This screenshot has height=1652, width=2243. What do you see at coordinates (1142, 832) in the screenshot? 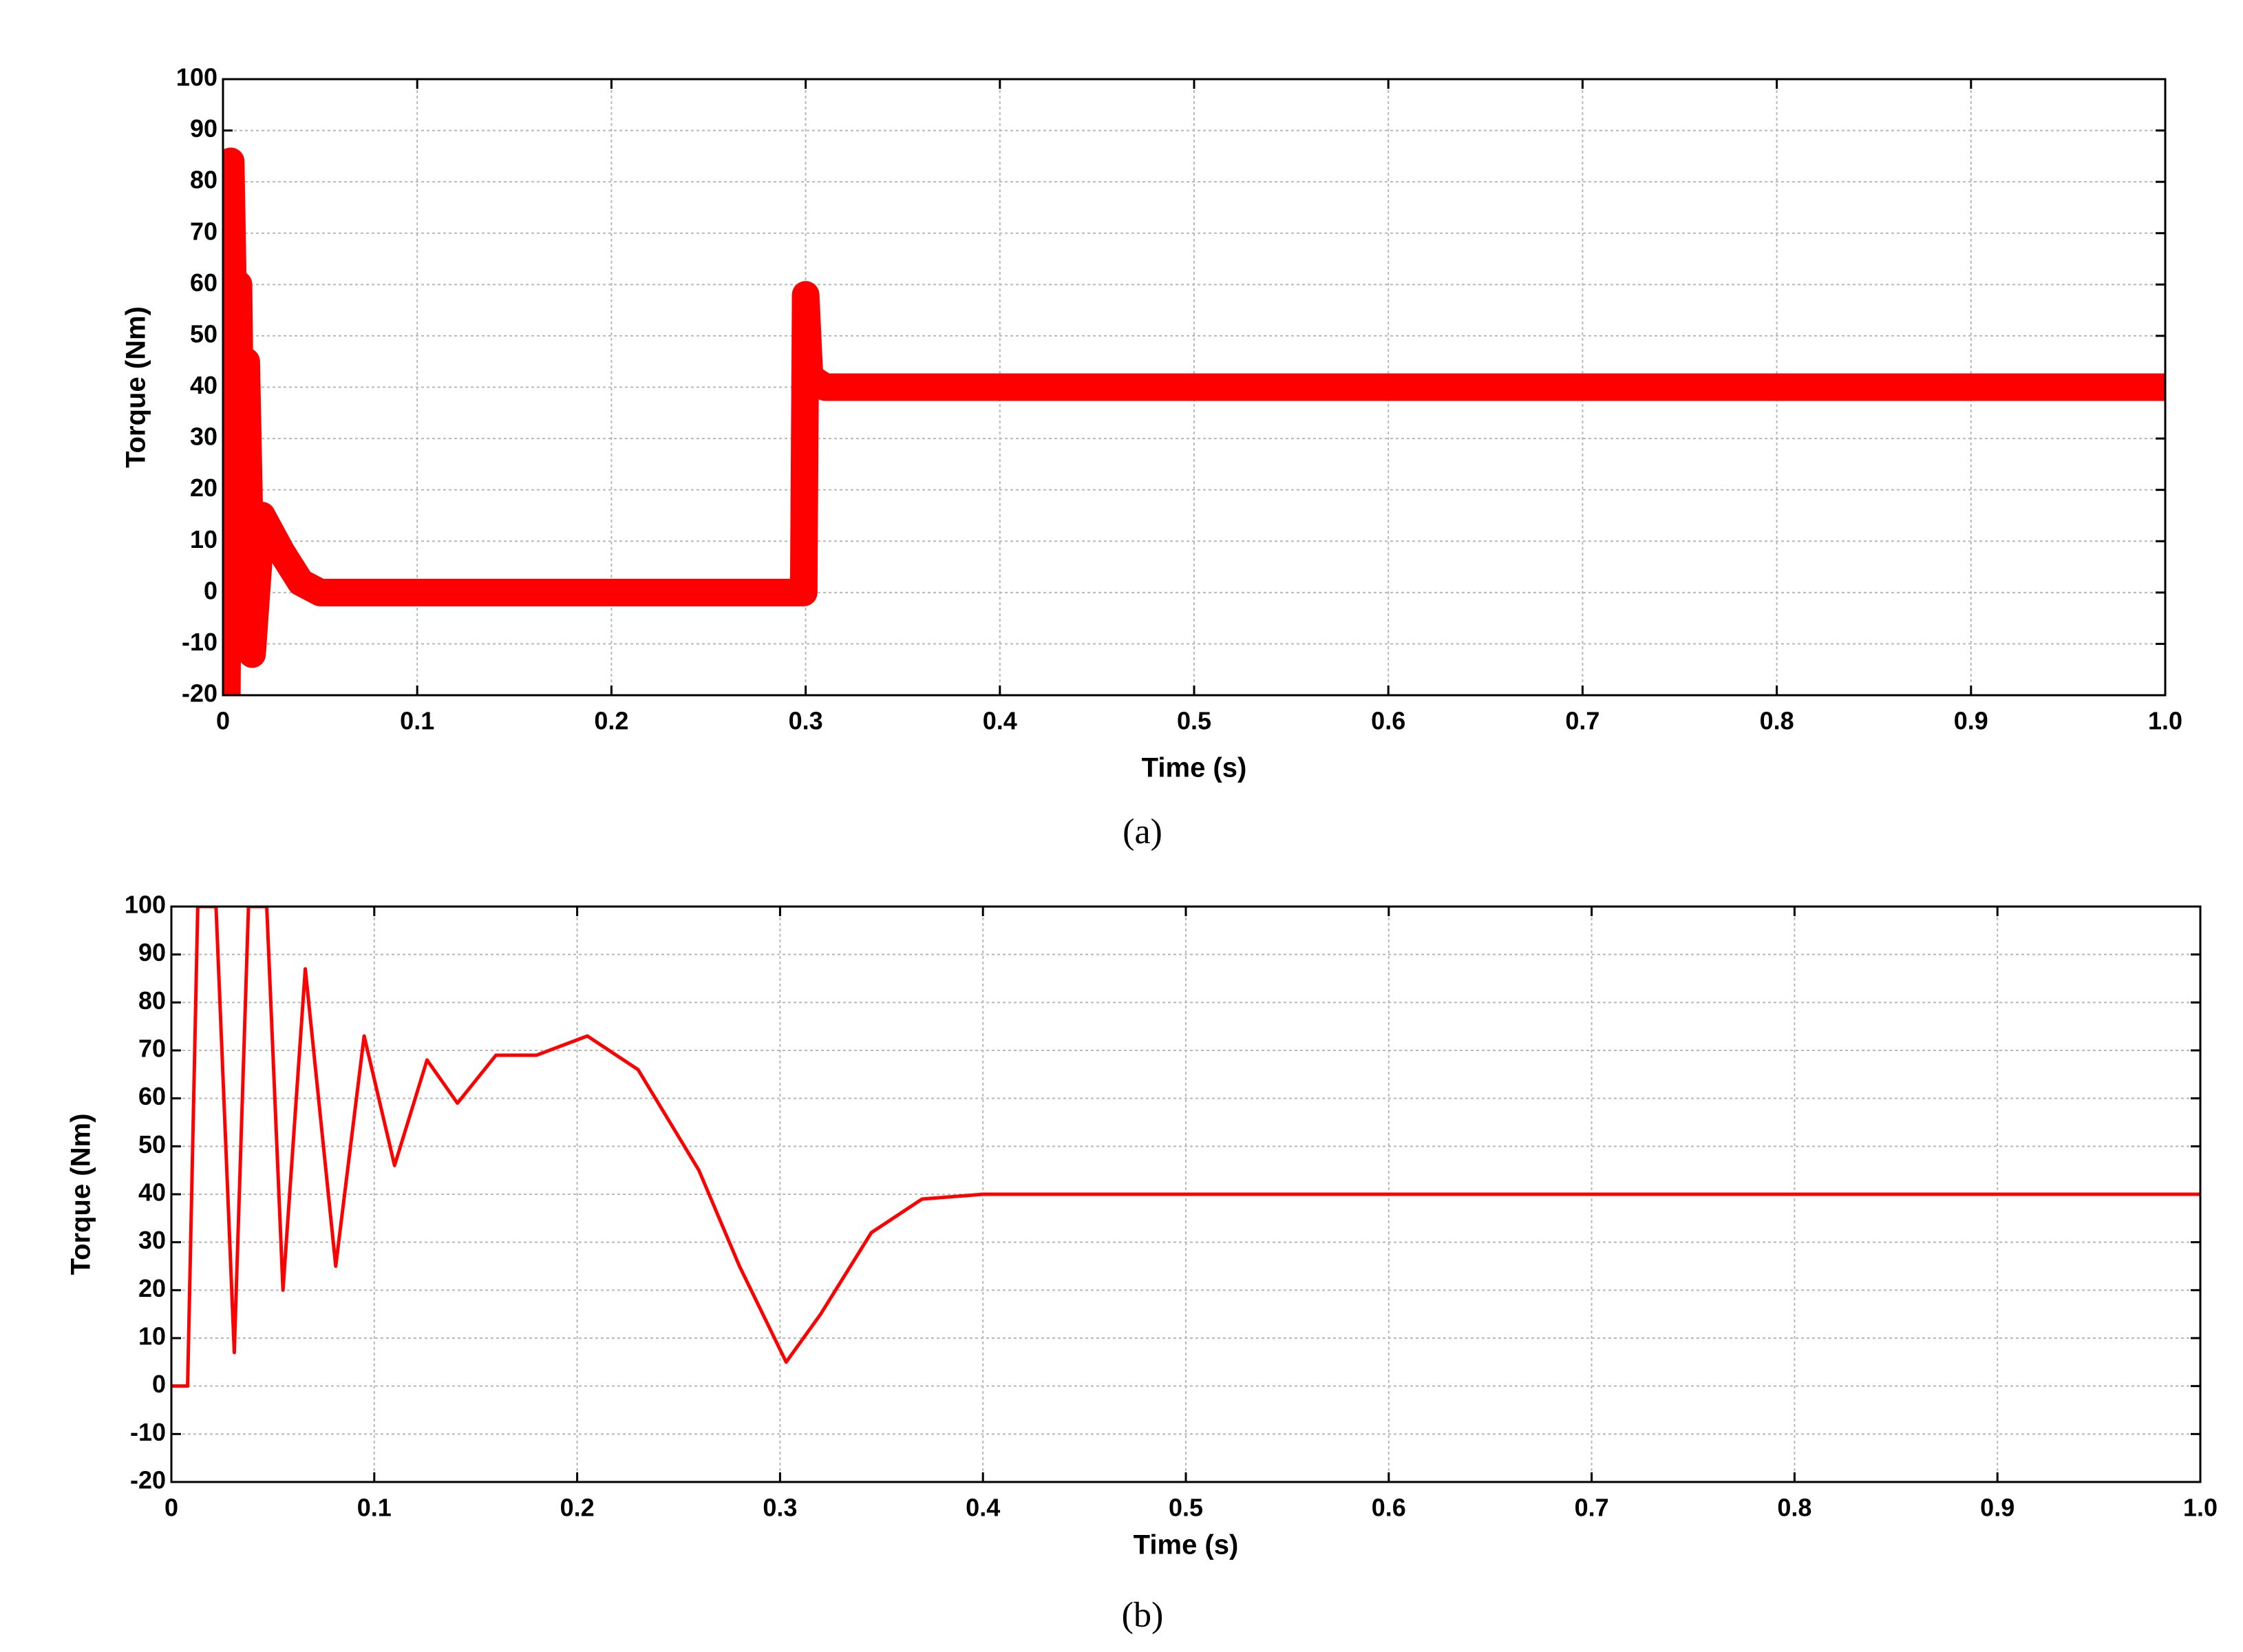
I see `caption: (a)` at bounding box center [1142, 832].